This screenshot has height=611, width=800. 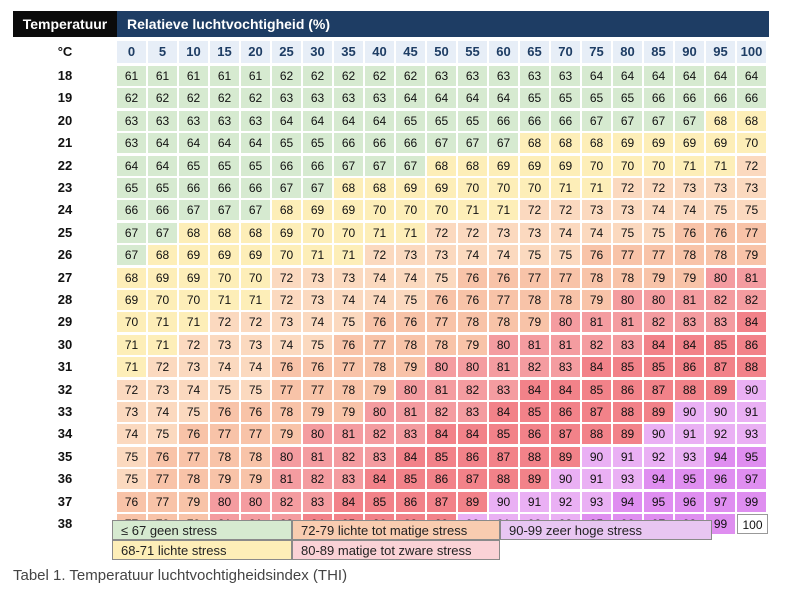 What do you see at coordinates (65, 411) in the screenshot?
I see `temperature-label: 33` at bounding box center [65, 411].